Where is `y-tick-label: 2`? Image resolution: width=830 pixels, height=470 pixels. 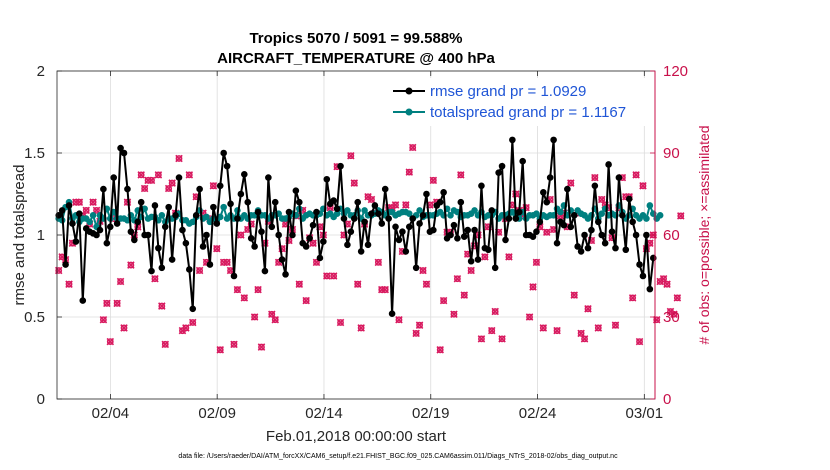
y-tick-label: 2 is located at coordinates (41, 71).